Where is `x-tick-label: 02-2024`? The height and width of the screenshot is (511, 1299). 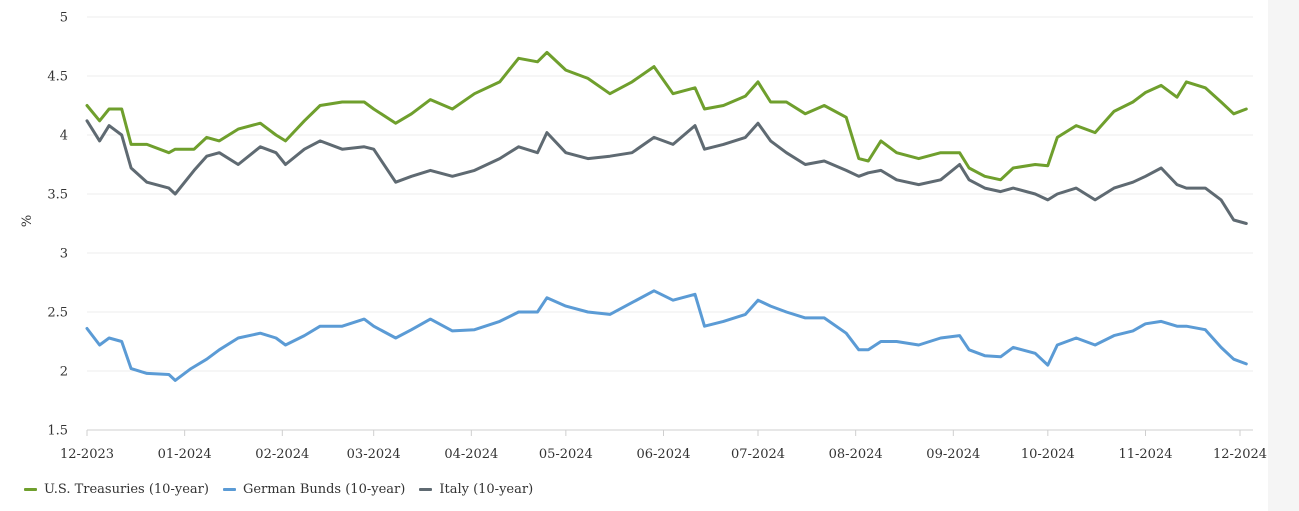 x-tick-label: 02-2024 is located at coordinates (282, 454).